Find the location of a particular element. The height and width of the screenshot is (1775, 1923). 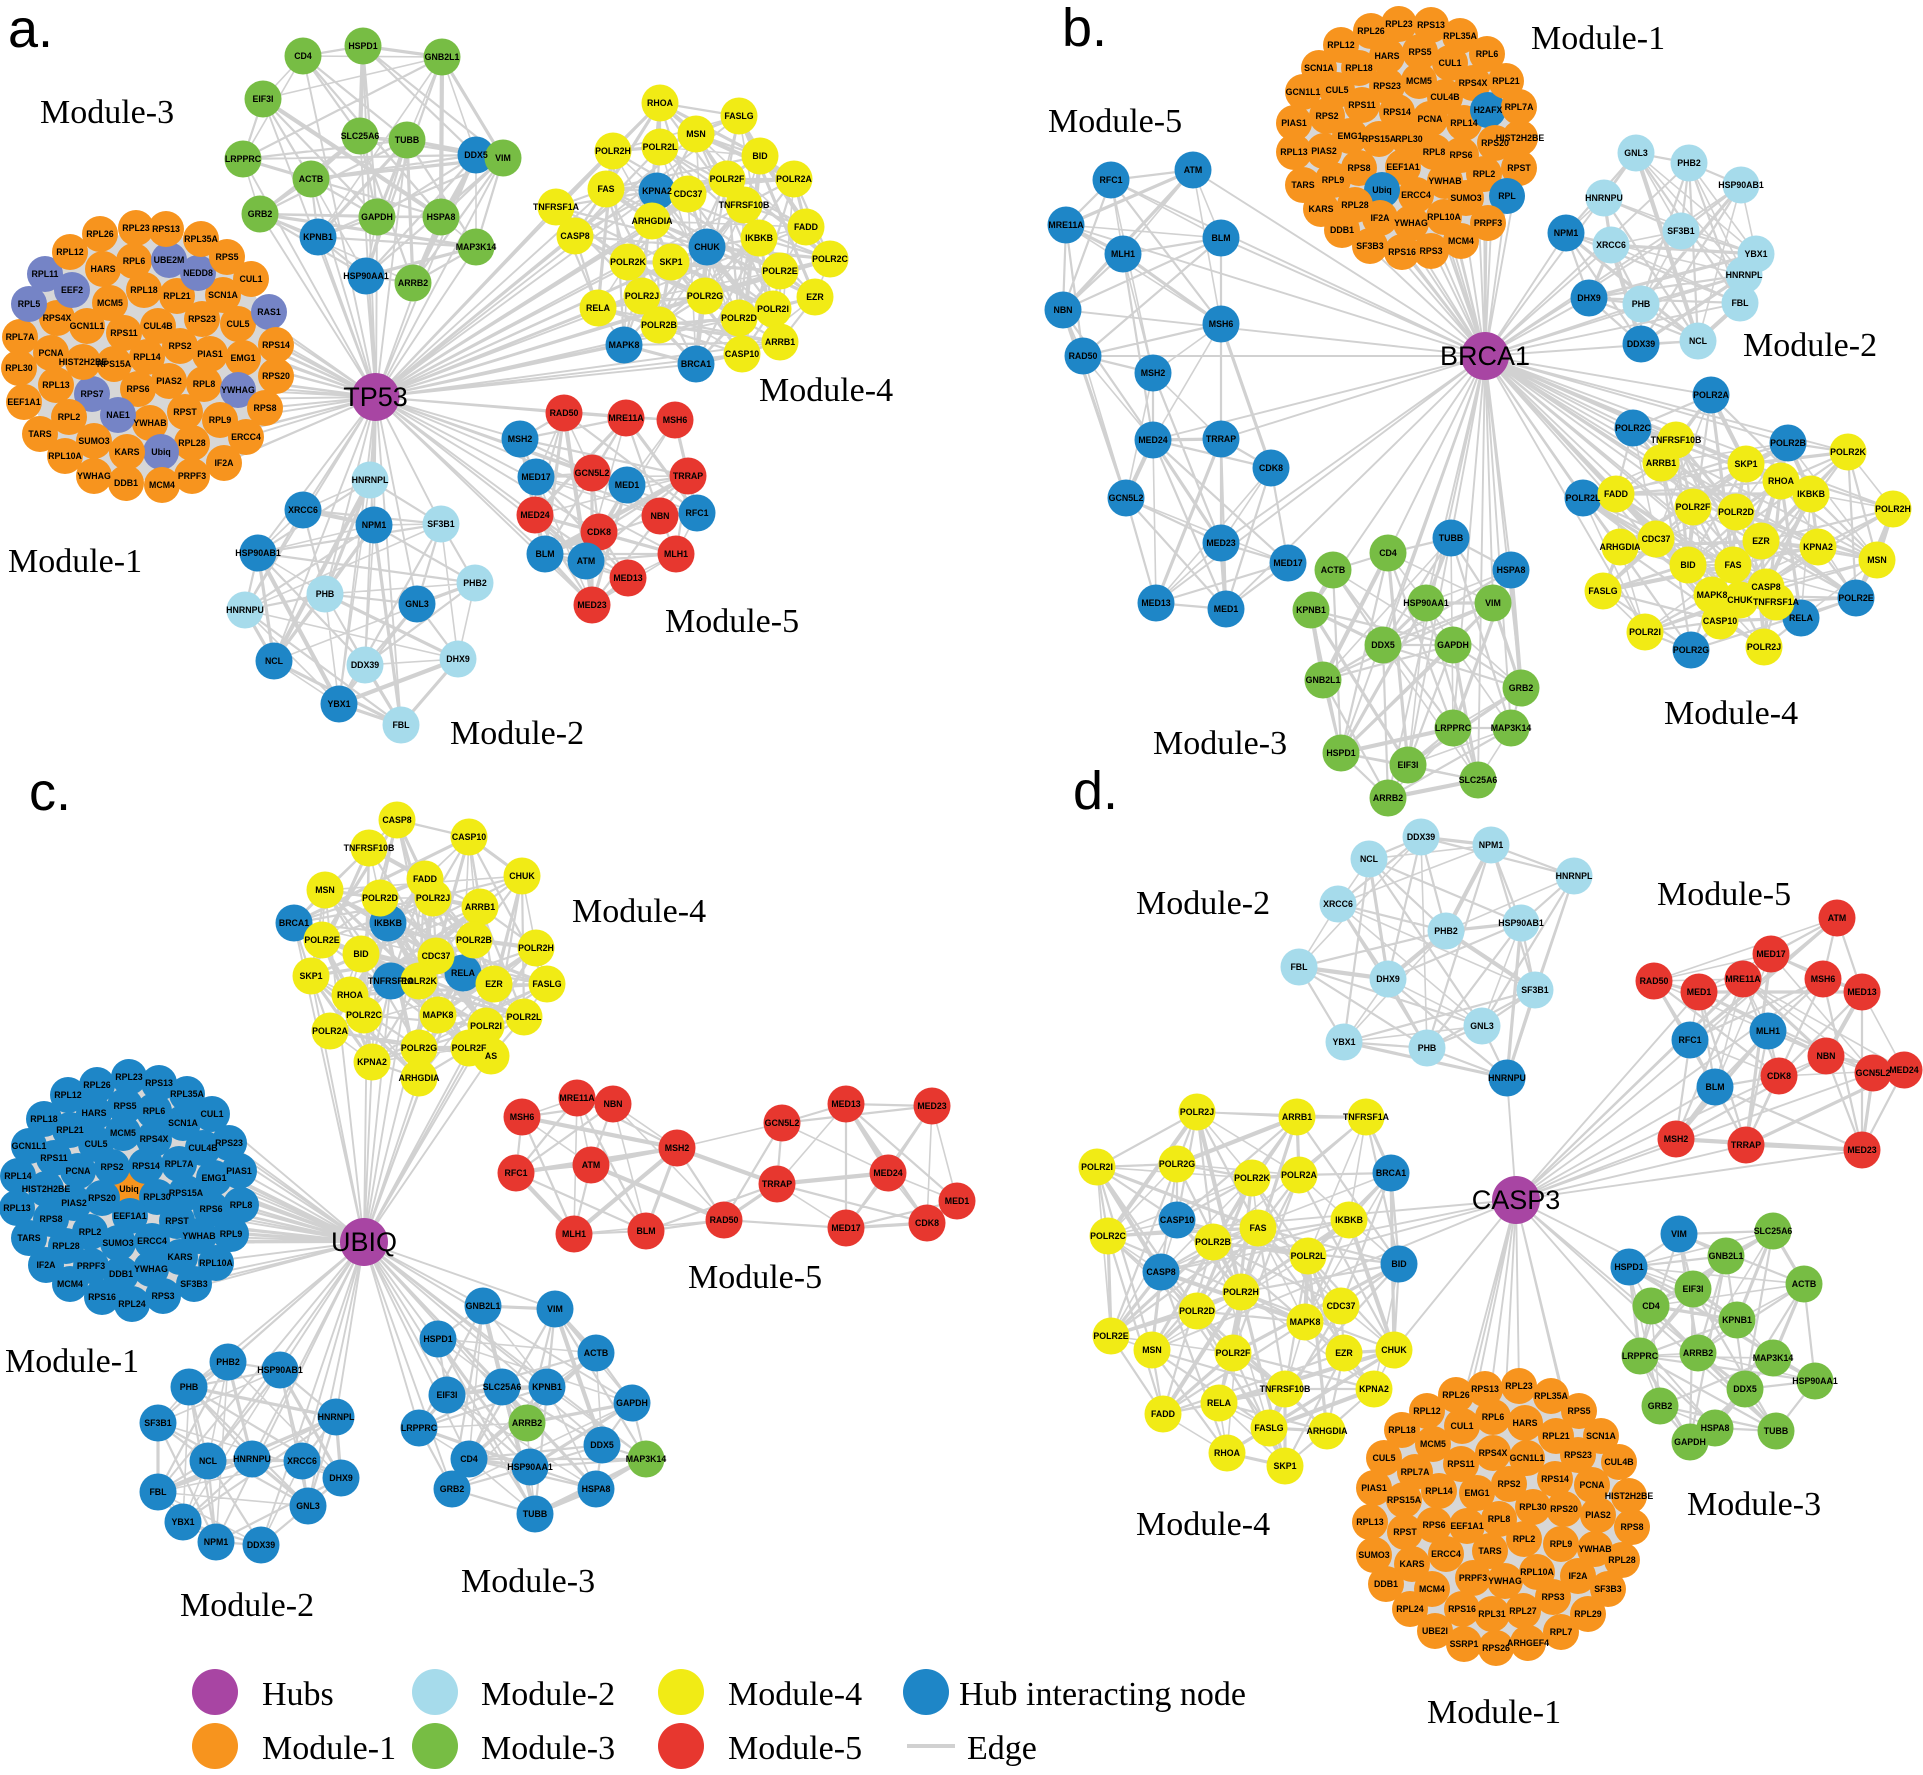

svg-text: ATM is located at coordinates (1193, 170).